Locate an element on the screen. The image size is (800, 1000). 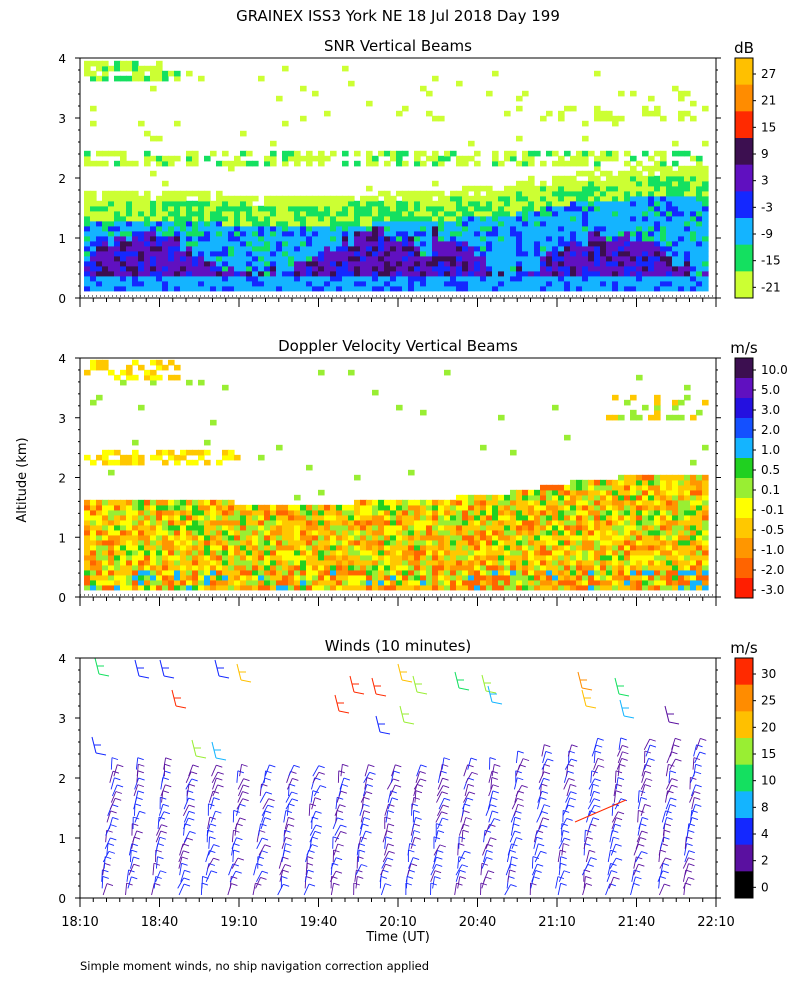
wind-barb-feather is located at coordinates (142, 812).